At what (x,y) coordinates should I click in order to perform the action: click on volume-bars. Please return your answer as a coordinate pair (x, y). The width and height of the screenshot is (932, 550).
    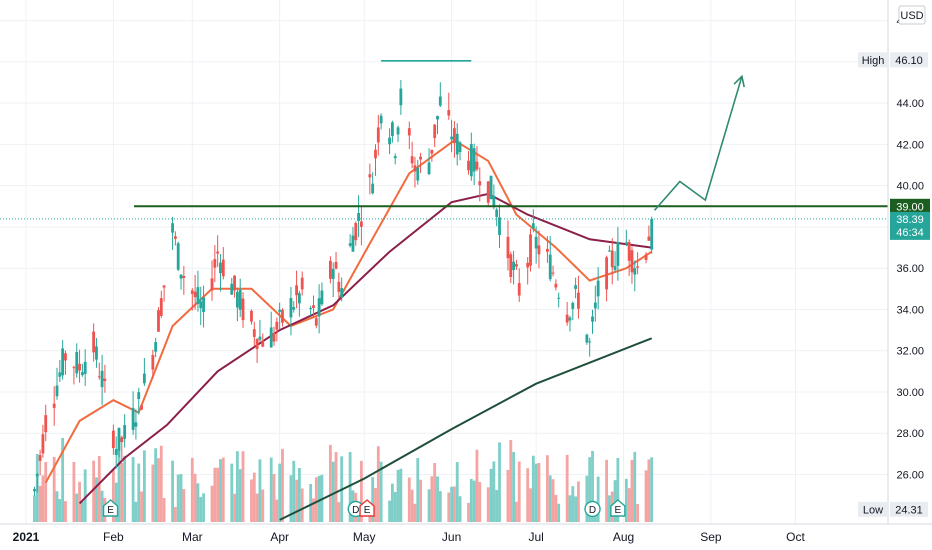
    Looking at the image, I should click on (343, 479).